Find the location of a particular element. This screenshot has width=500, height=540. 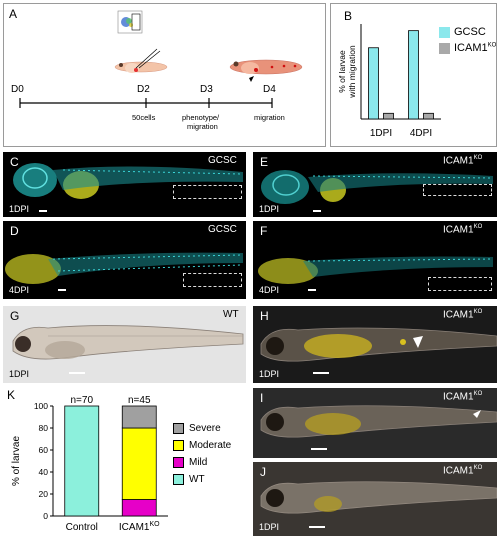

larva-merge-i is located at coordinates (378, 421).